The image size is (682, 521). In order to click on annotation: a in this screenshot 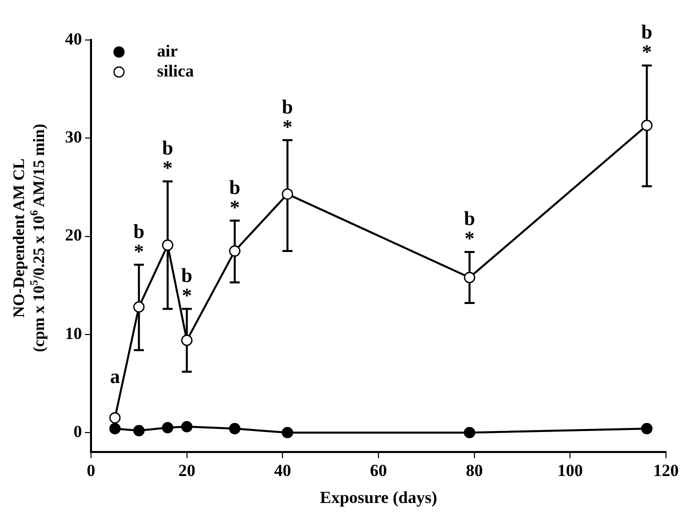, I will do `click(115, 377)`.